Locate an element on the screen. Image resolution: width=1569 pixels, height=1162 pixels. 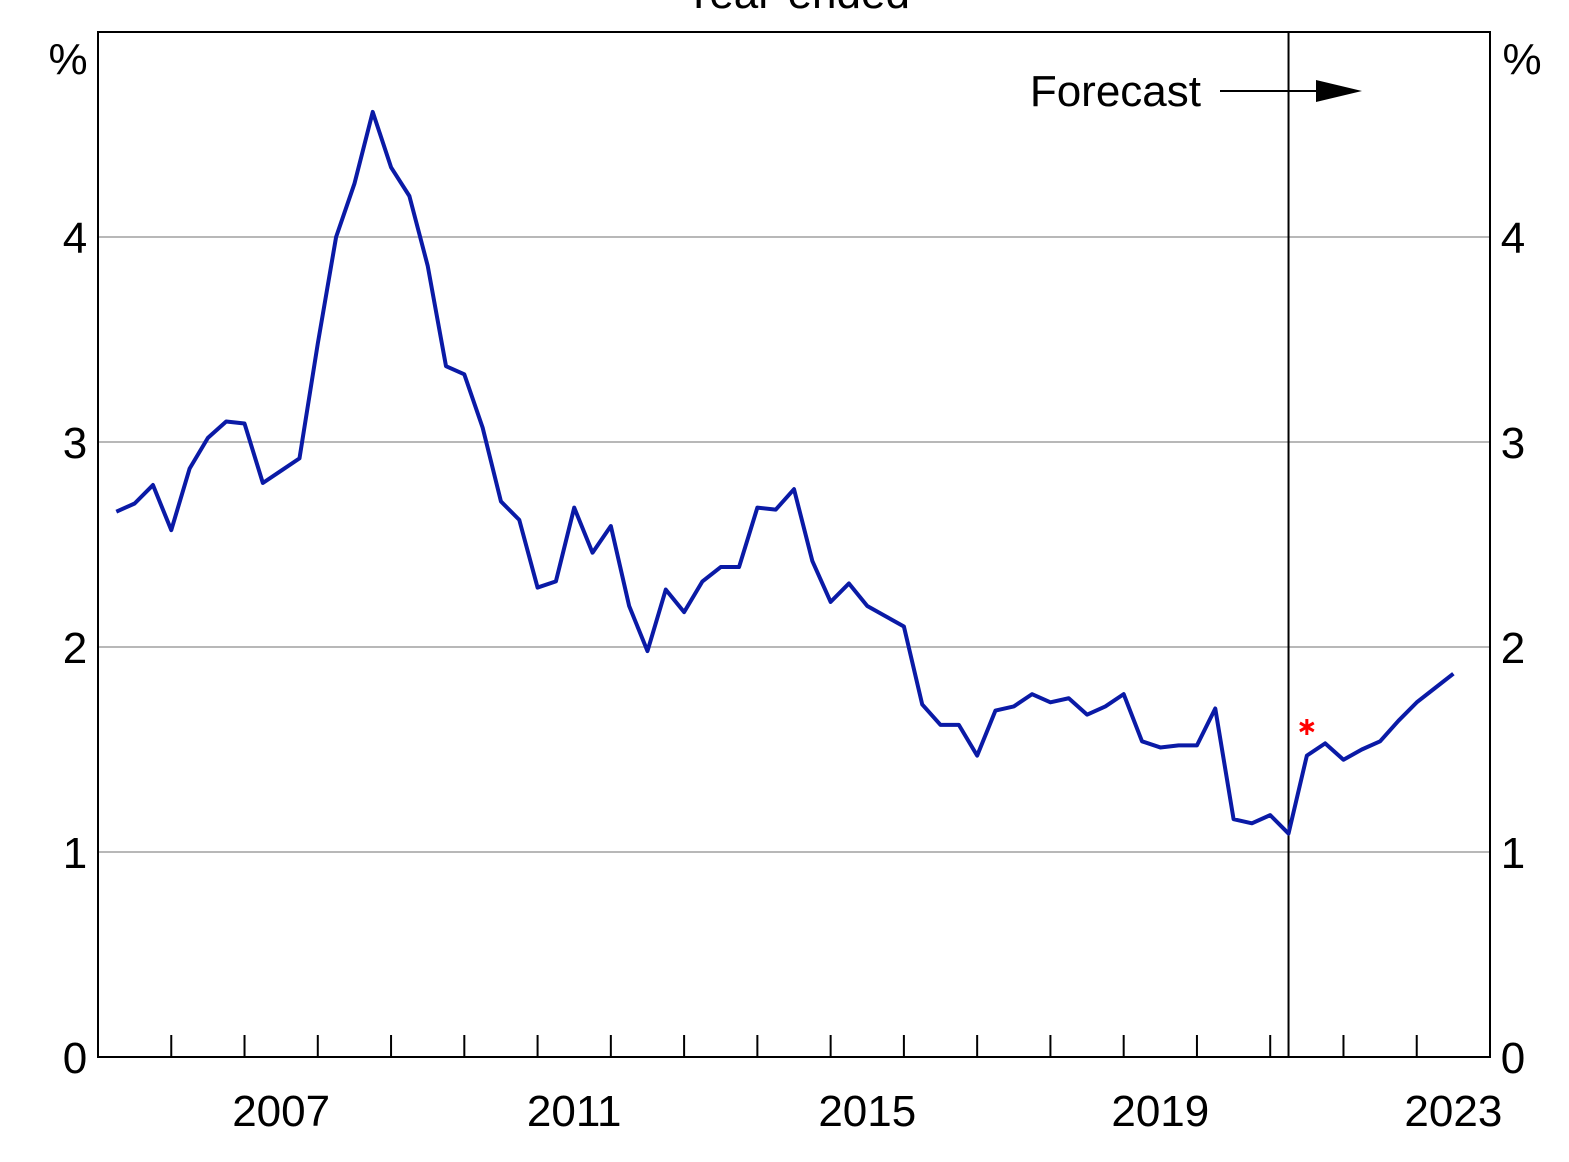
y2-tick-label: 2 is located at coordinates (1513, 648).